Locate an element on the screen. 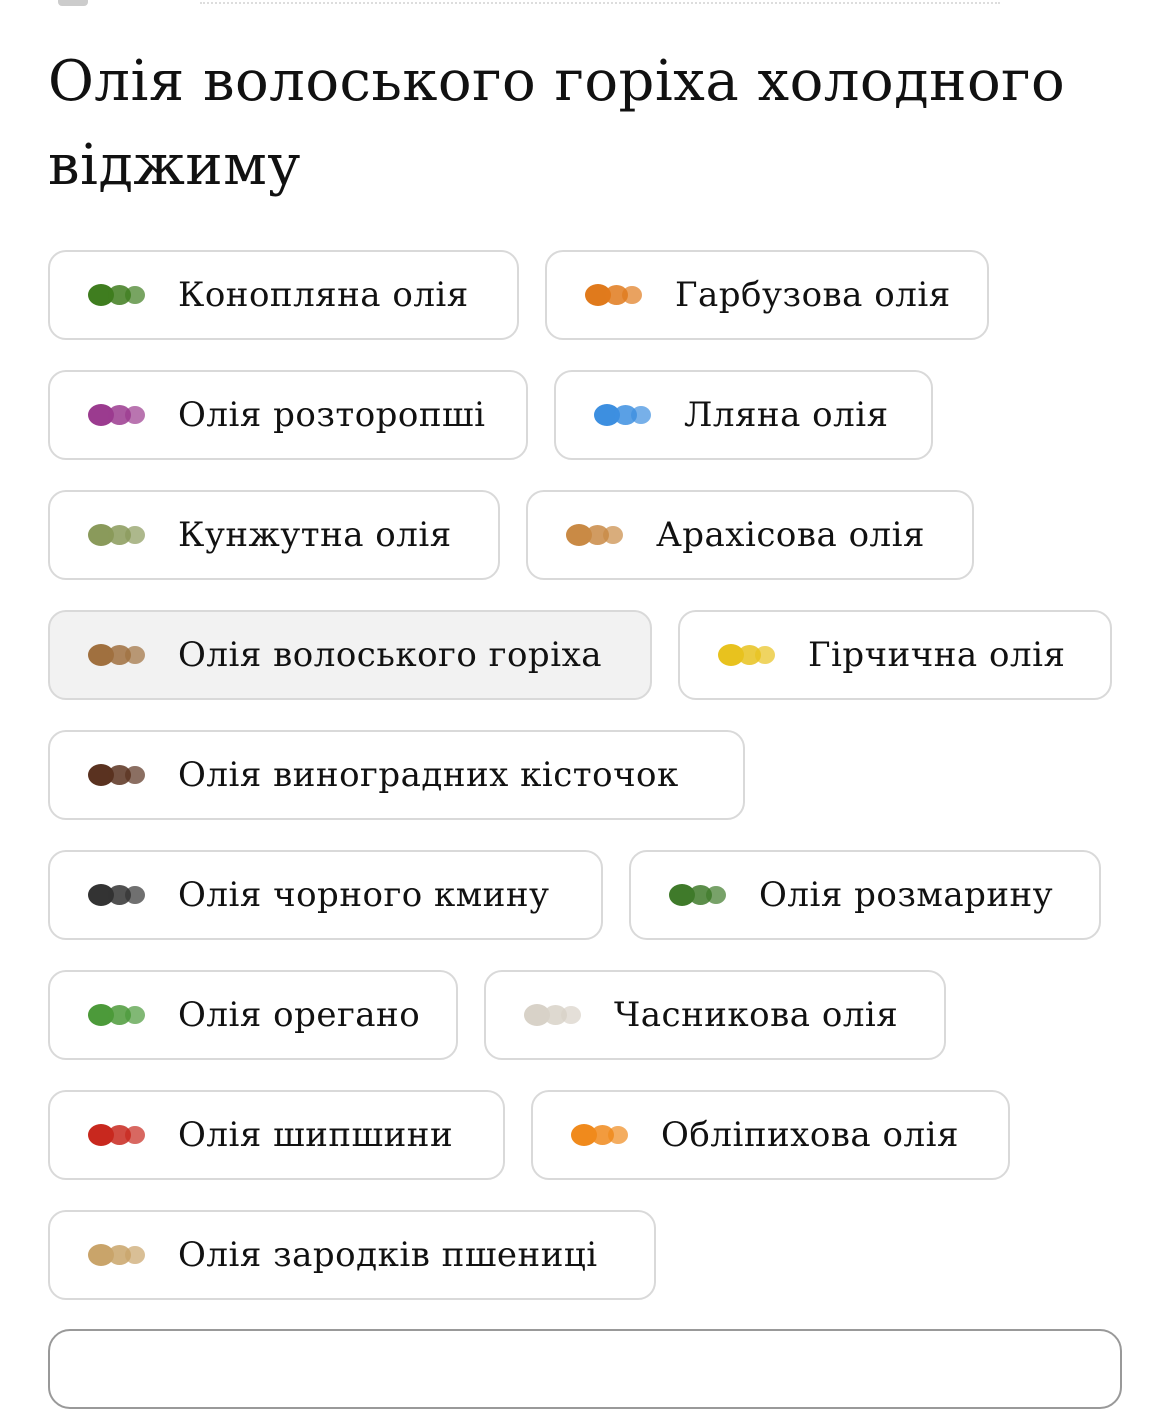  thistle-icon is located at coordinates (116, 415).